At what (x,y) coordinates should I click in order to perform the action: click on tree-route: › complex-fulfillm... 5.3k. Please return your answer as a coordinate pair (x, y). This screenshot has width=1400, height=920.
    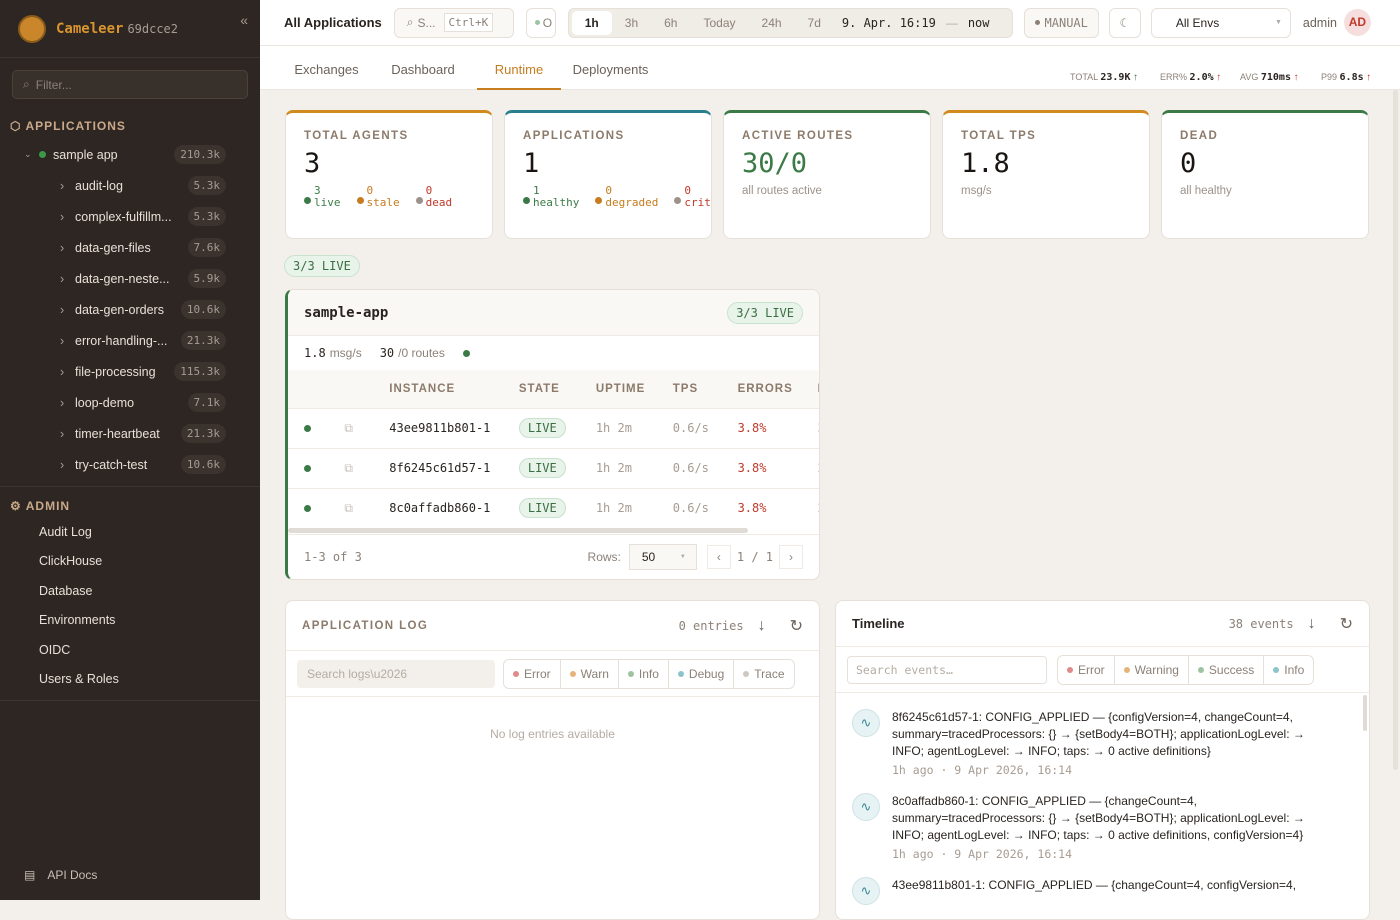
    Looking at the image, I should click on (130, 216).